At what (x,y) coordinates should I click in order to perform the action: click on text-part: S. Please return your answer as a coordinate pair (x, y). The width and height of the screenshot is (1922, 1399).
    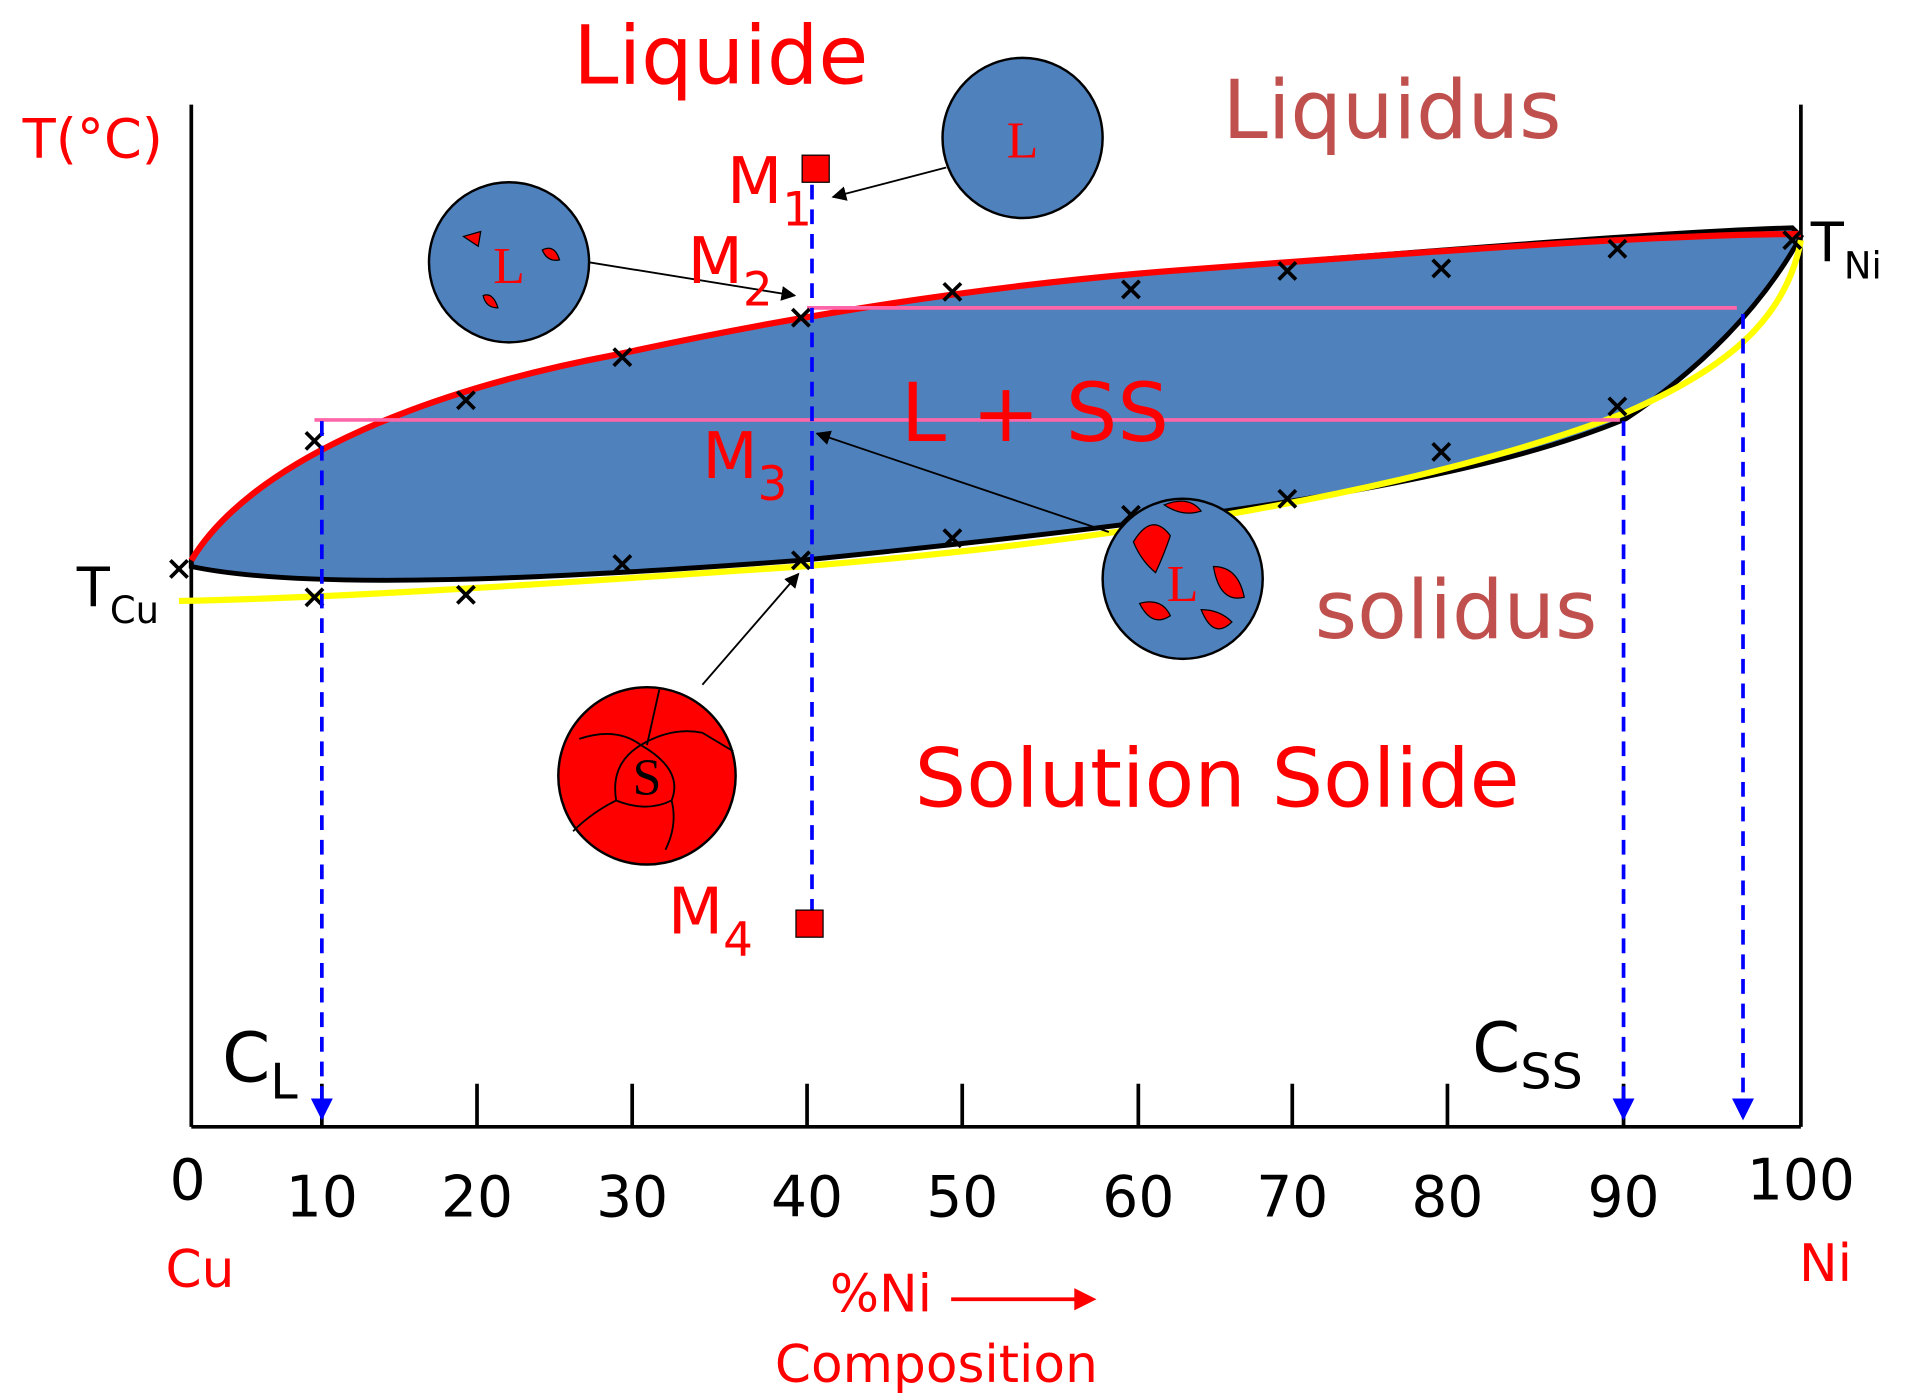
    Looking at the image, I should click on (647, 777).